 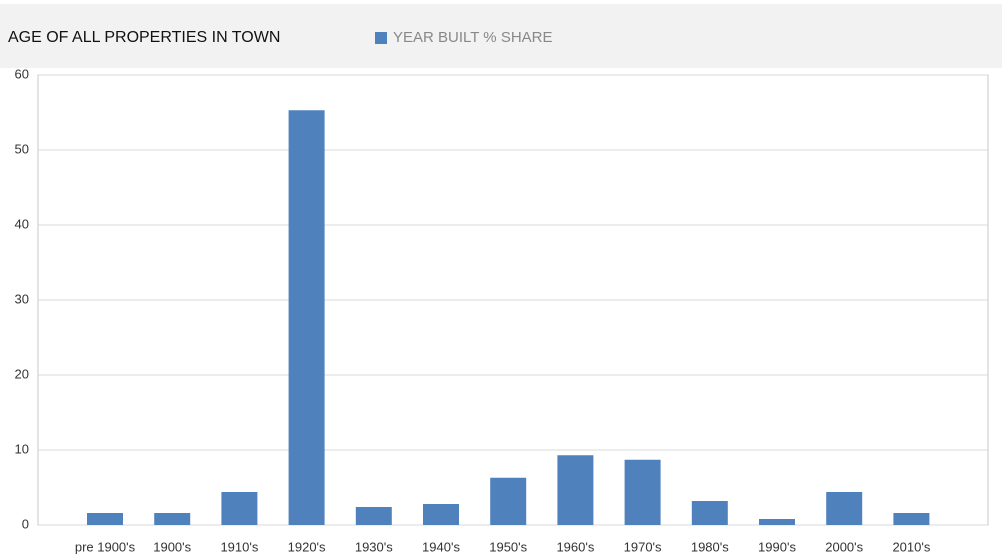 What do you see at coordinates (844, 546) in the screenshot?
I see `x-tick-label: 2000's` at bounding box center [844, 546].